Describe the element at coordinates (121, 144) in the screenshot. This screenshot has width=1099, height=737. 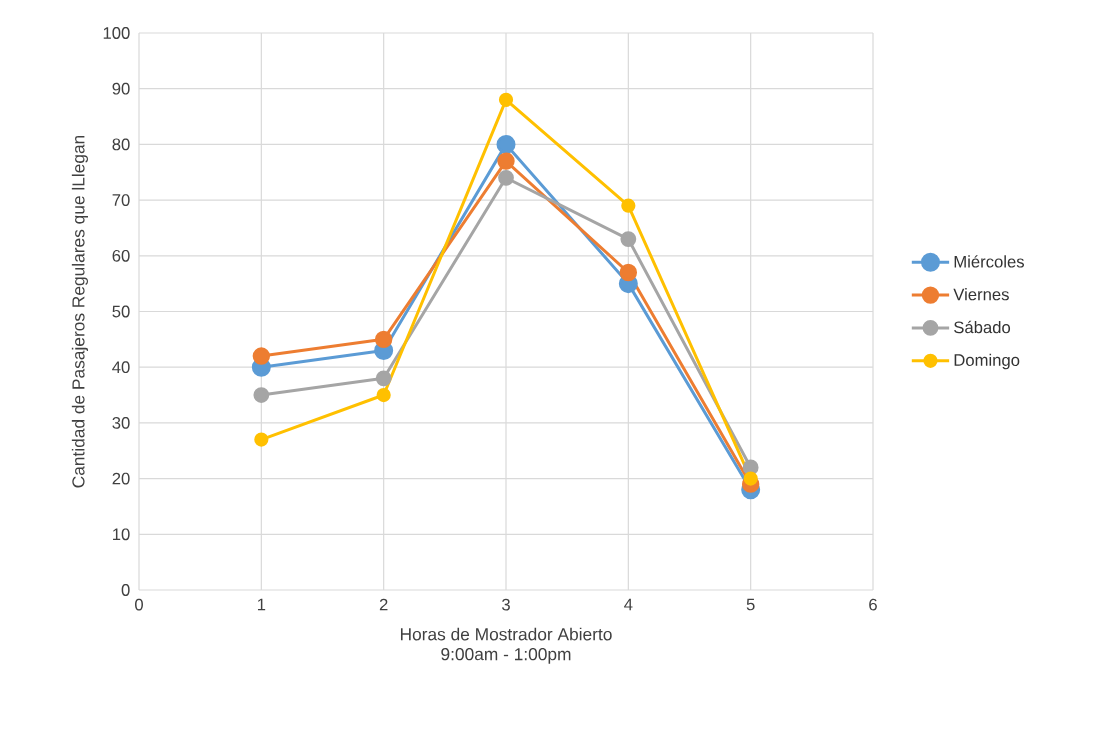
I see `y-tick-label: 80` at that location.